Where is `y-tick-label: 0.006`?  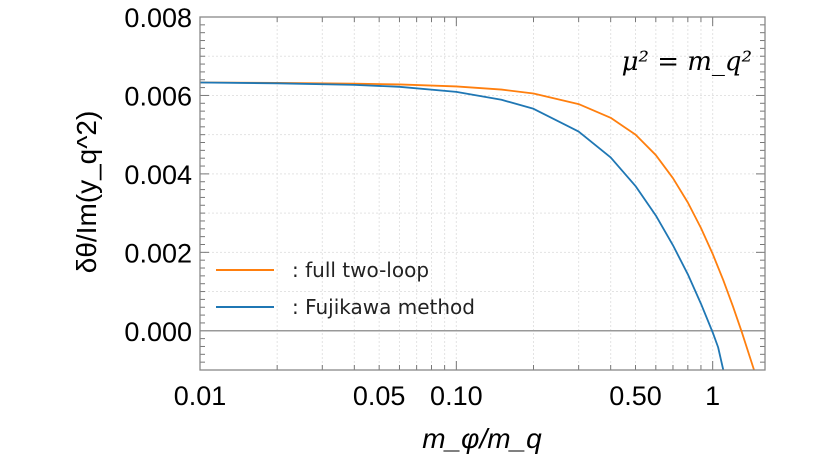
y-tick-label: 0.006 is located at coordinates (158, 96).